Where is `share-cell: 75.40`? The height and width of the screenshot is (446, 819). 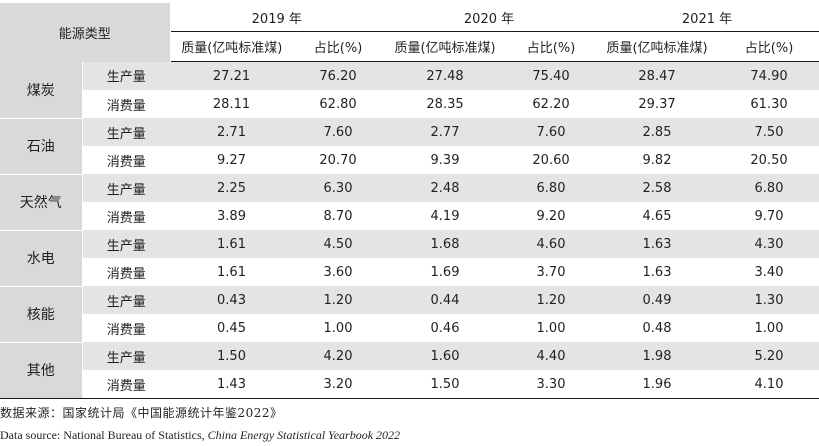 share-cell: 75.40 is located at coordinates (551, 75).